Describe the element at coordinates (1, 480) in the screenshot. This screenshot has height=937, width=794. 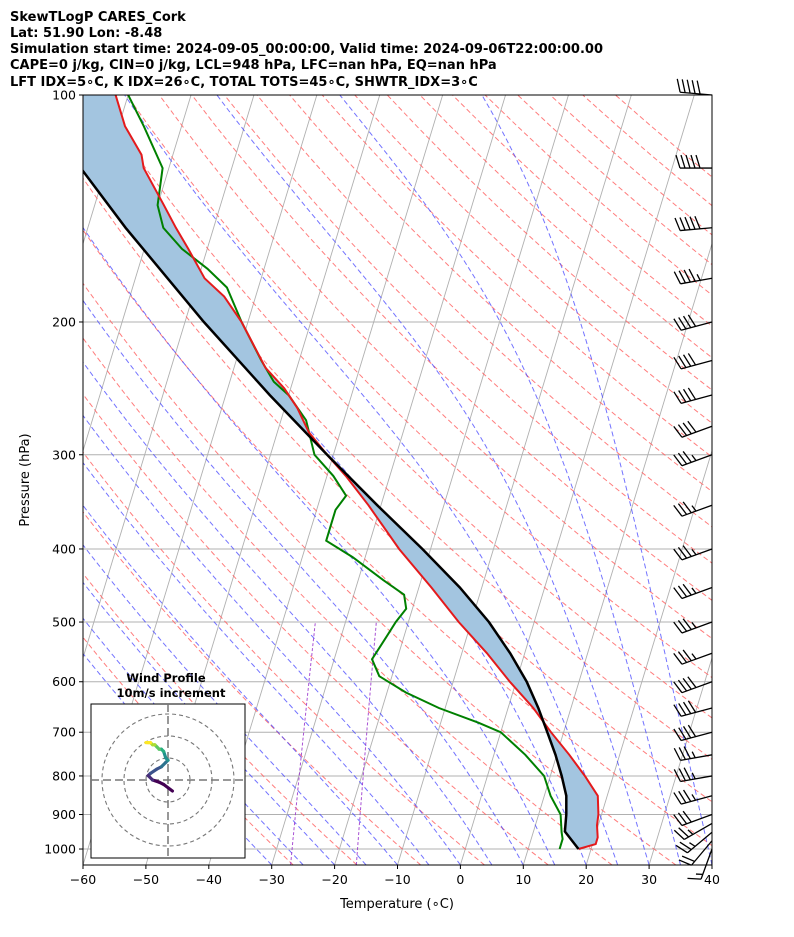
I see `isotherm--110` at that location.